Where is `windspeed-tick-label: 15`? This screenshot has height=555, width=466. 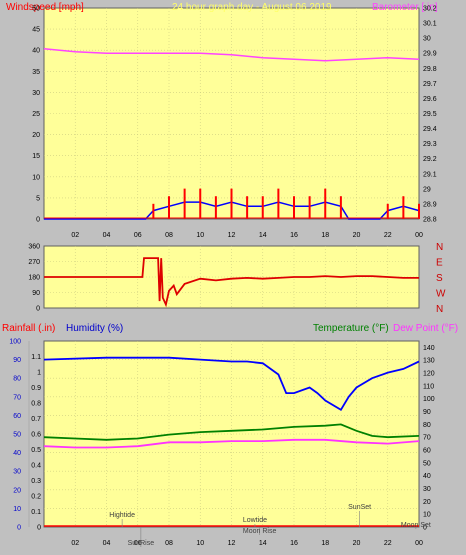 windspeed-tick-label: 15 is located at coordinates (36, 156).